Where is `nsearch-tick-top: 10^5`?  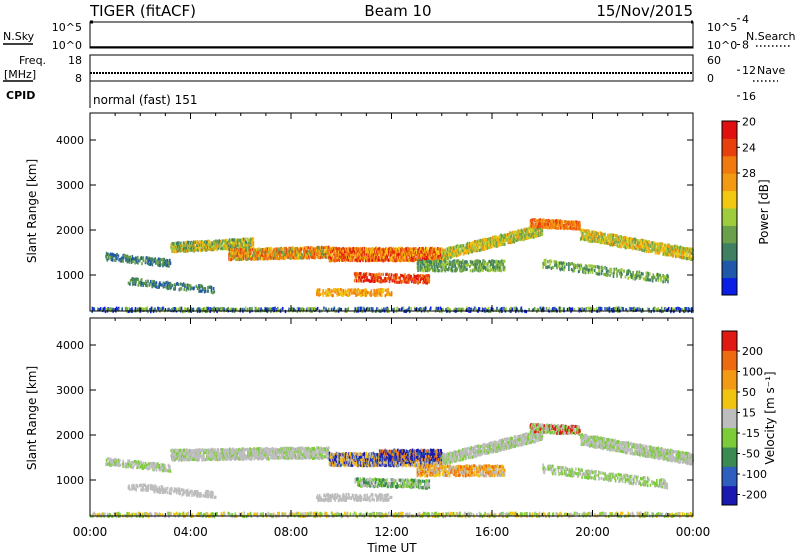
nsearch-tick-top: 10^5 is located at coordinates (722, 27).